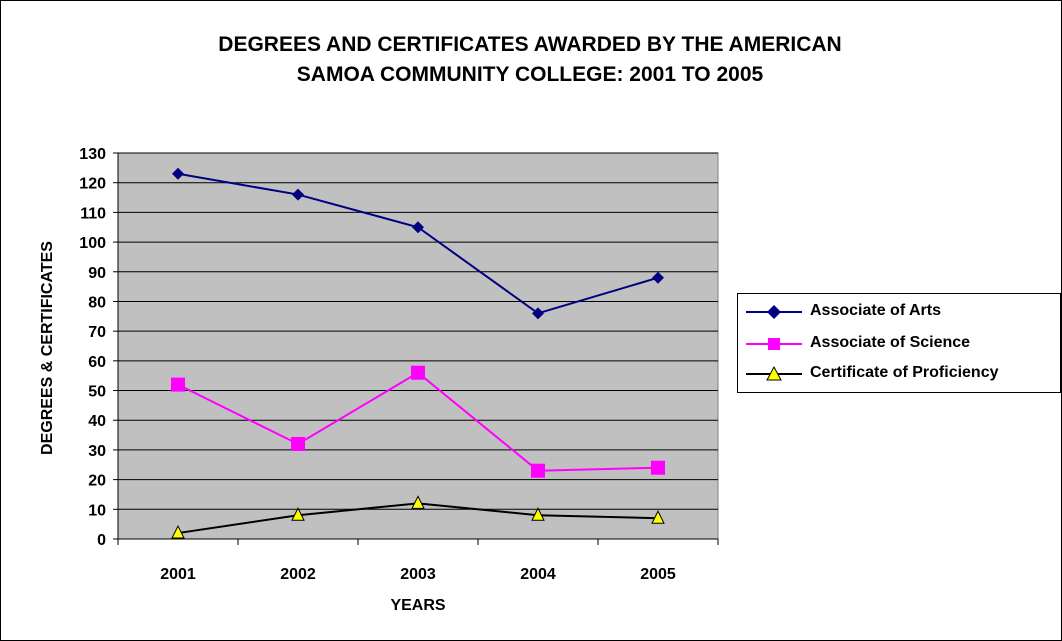  What do you see at coordinates (538, 313) in the screenshot?
I see `point-associate-of-arts-2004` at bounding box center [538, 313].